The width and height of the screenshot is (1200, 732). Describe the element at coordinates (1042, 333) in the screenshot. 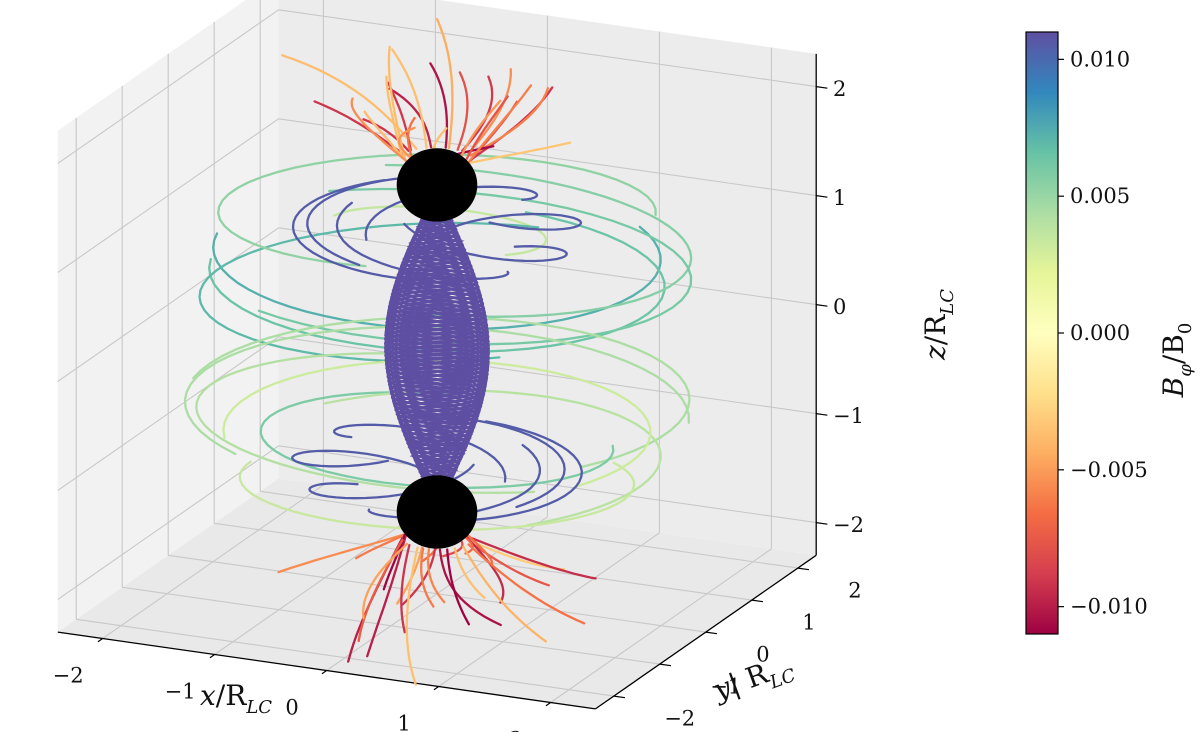

I see `colorbar-gradient` at that location.